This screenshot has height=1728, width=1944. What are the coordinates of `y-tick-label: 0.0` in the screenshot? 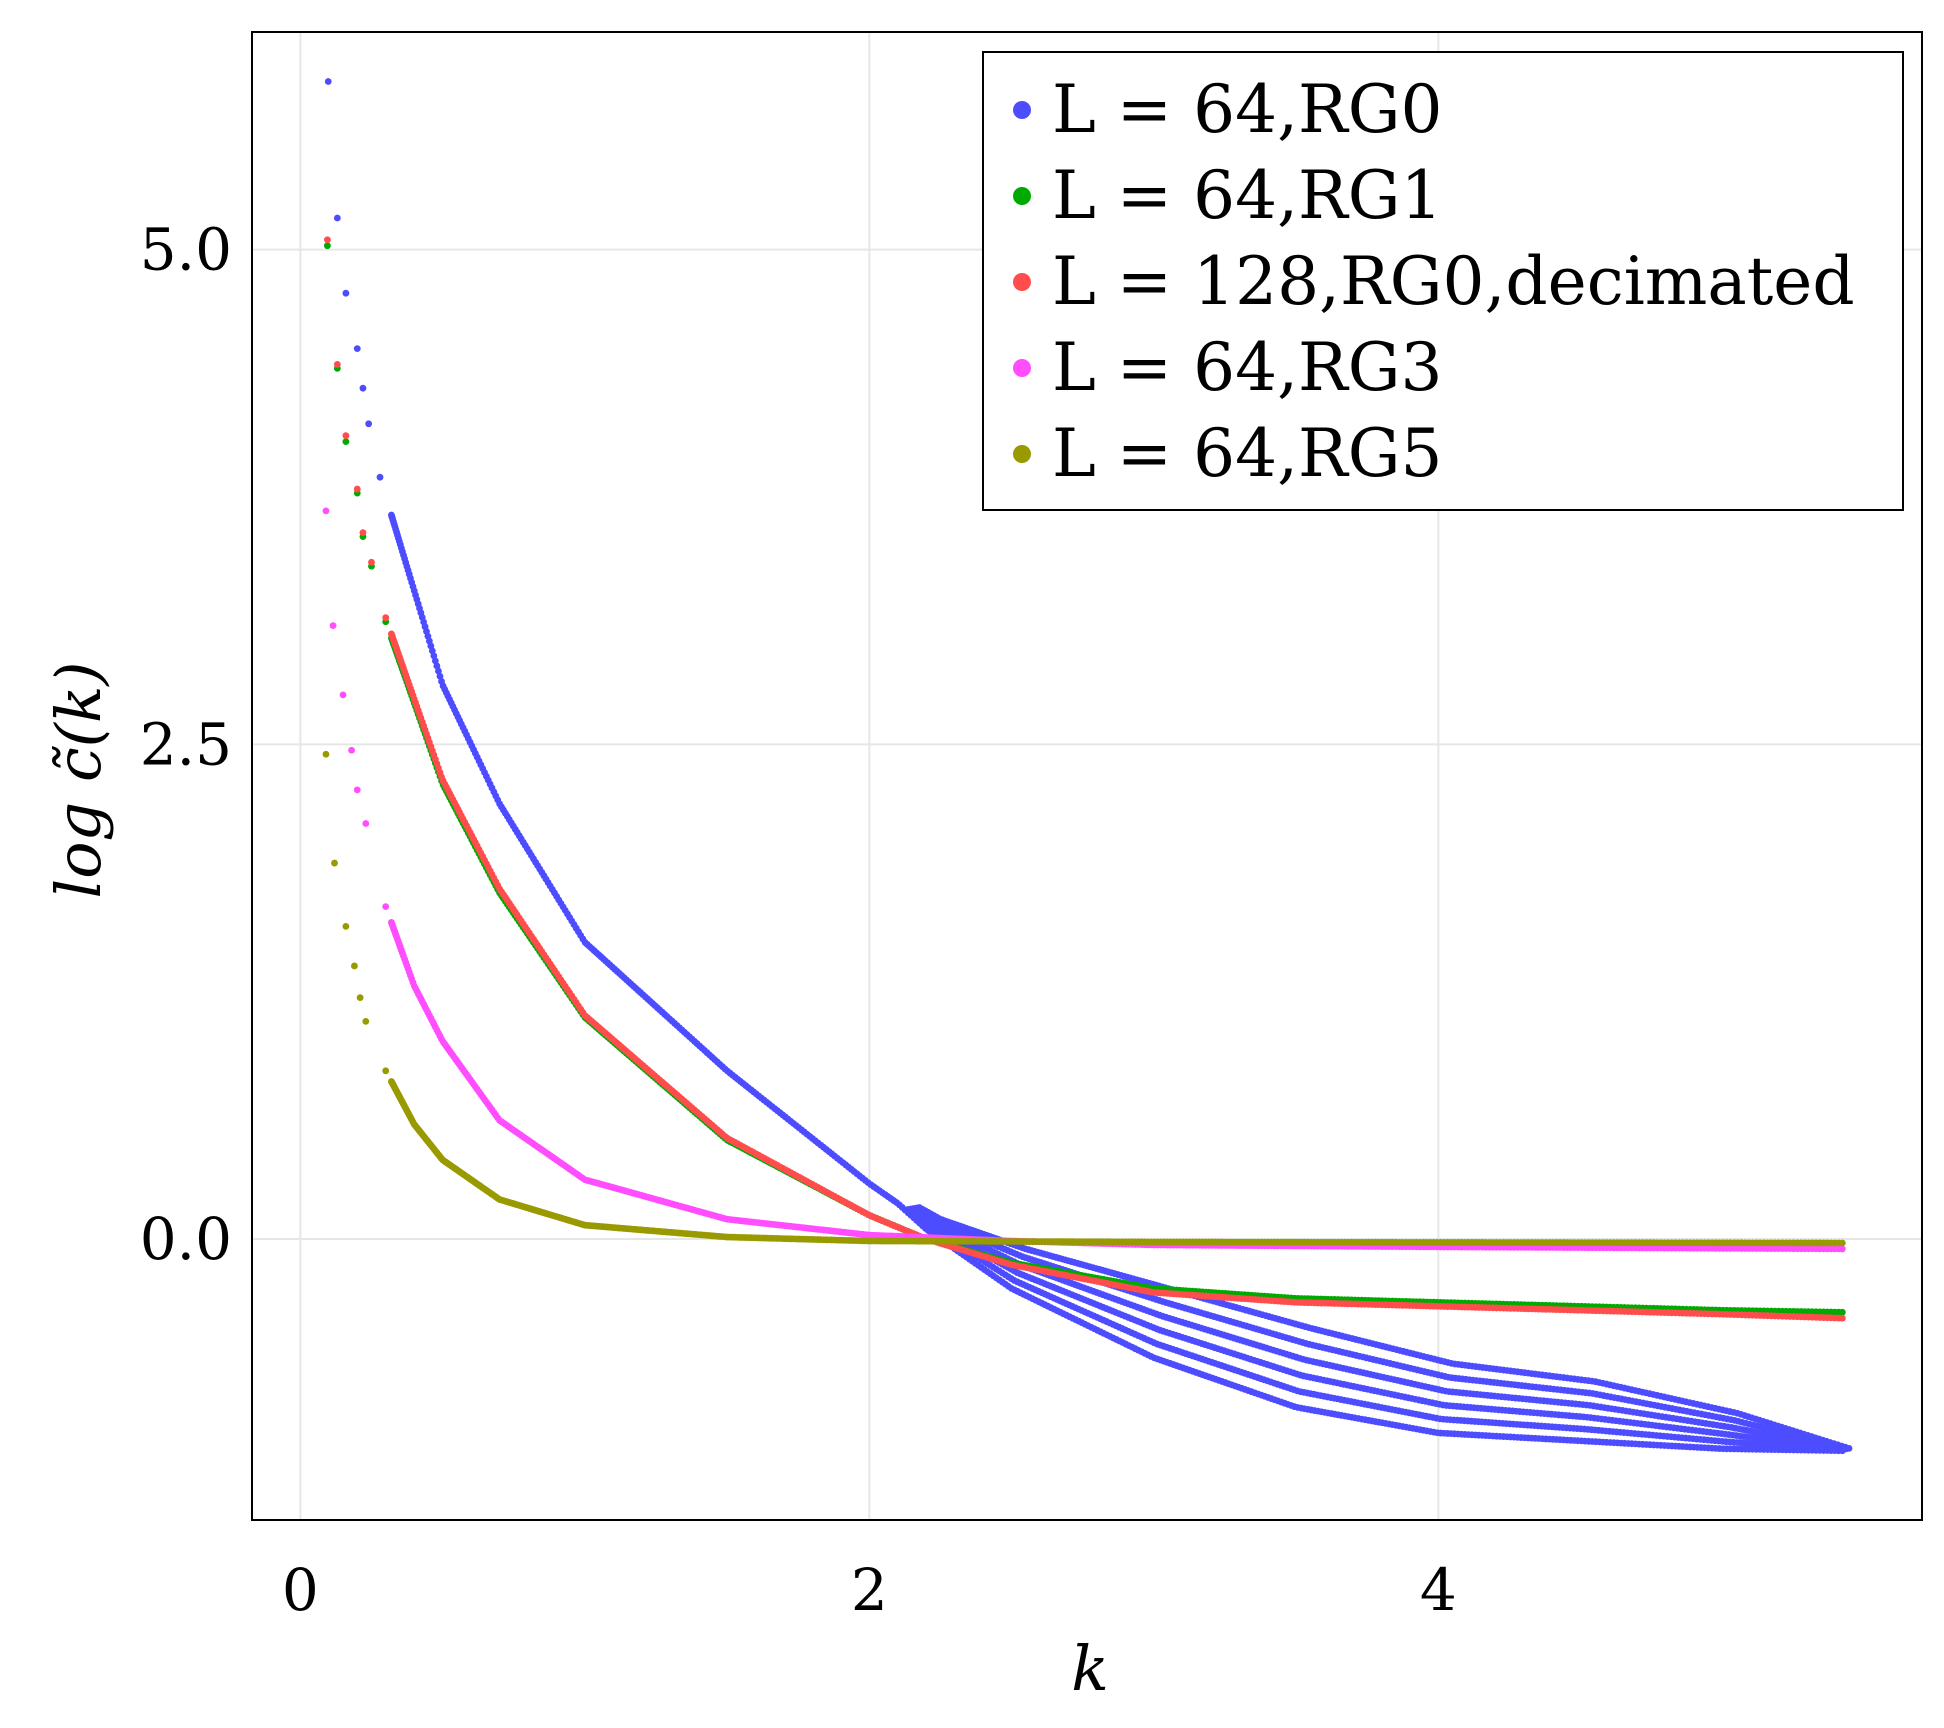 It's located at (186, 1239).